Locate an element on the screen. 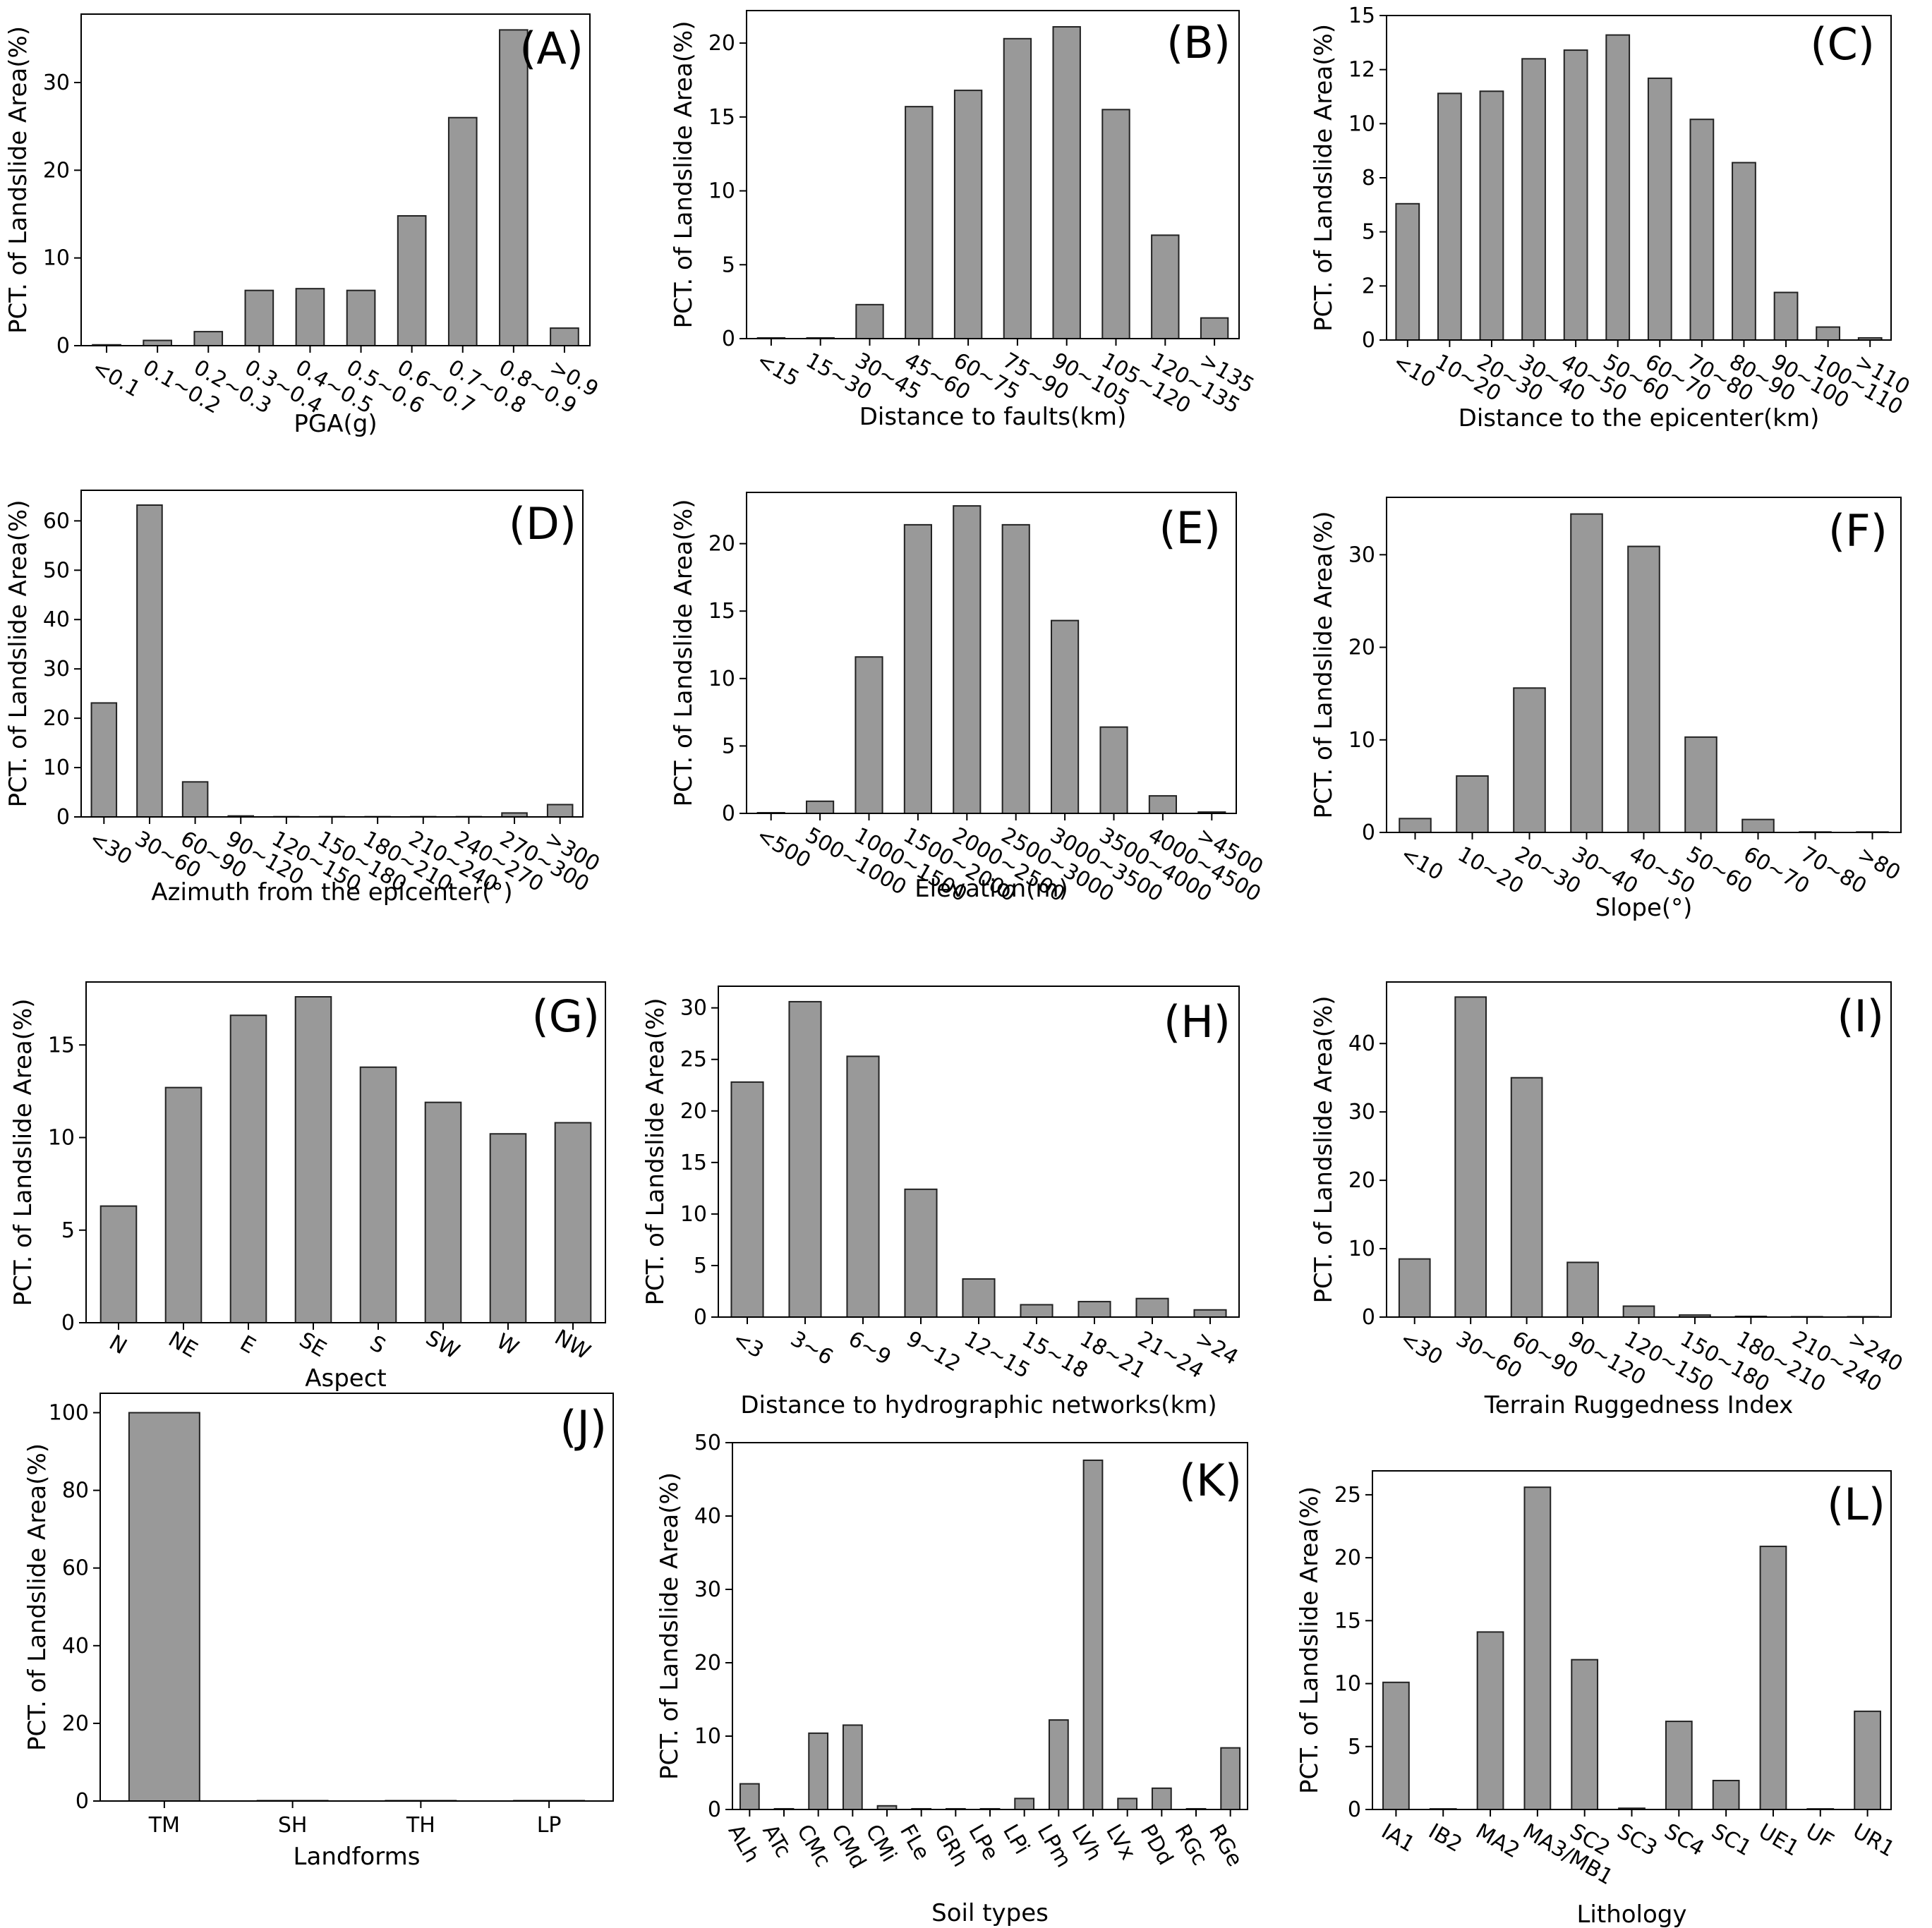 The height and width of the screenshot is (1928, 1932). panel-label: (H) is located at coordinates (1197, 1022).